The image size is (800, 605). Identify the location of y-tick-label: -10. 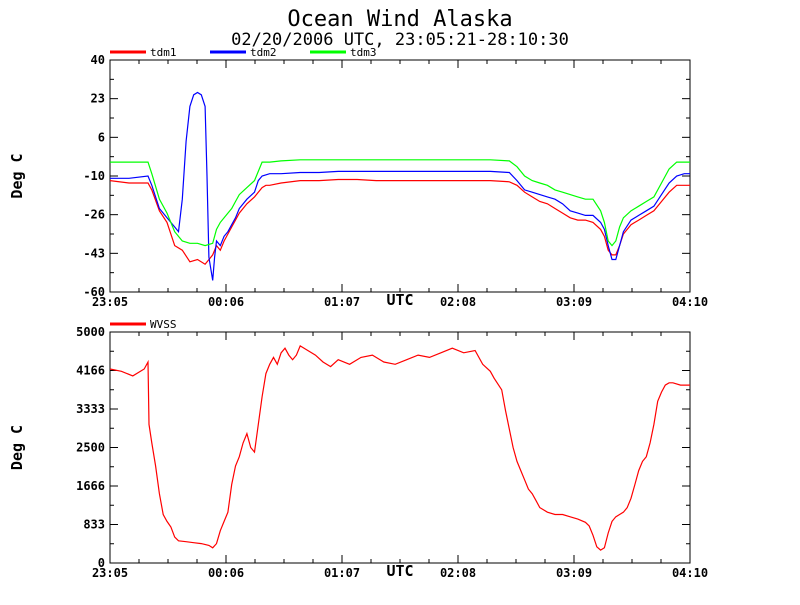
(94, 176).